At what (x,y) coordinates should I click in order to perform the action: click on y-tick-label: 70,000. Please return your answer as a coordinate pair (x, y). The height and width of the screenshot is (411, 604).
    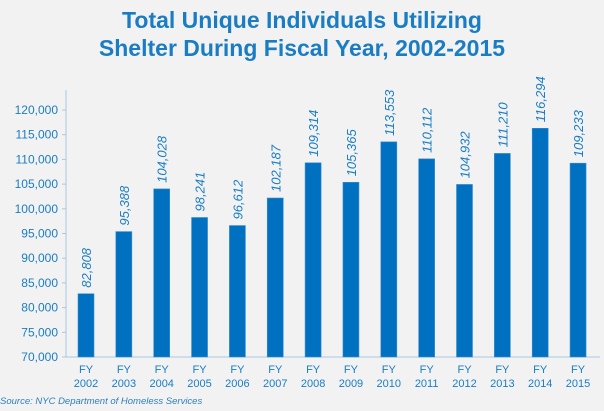
    Looking at the image, I should click on (39, 357).